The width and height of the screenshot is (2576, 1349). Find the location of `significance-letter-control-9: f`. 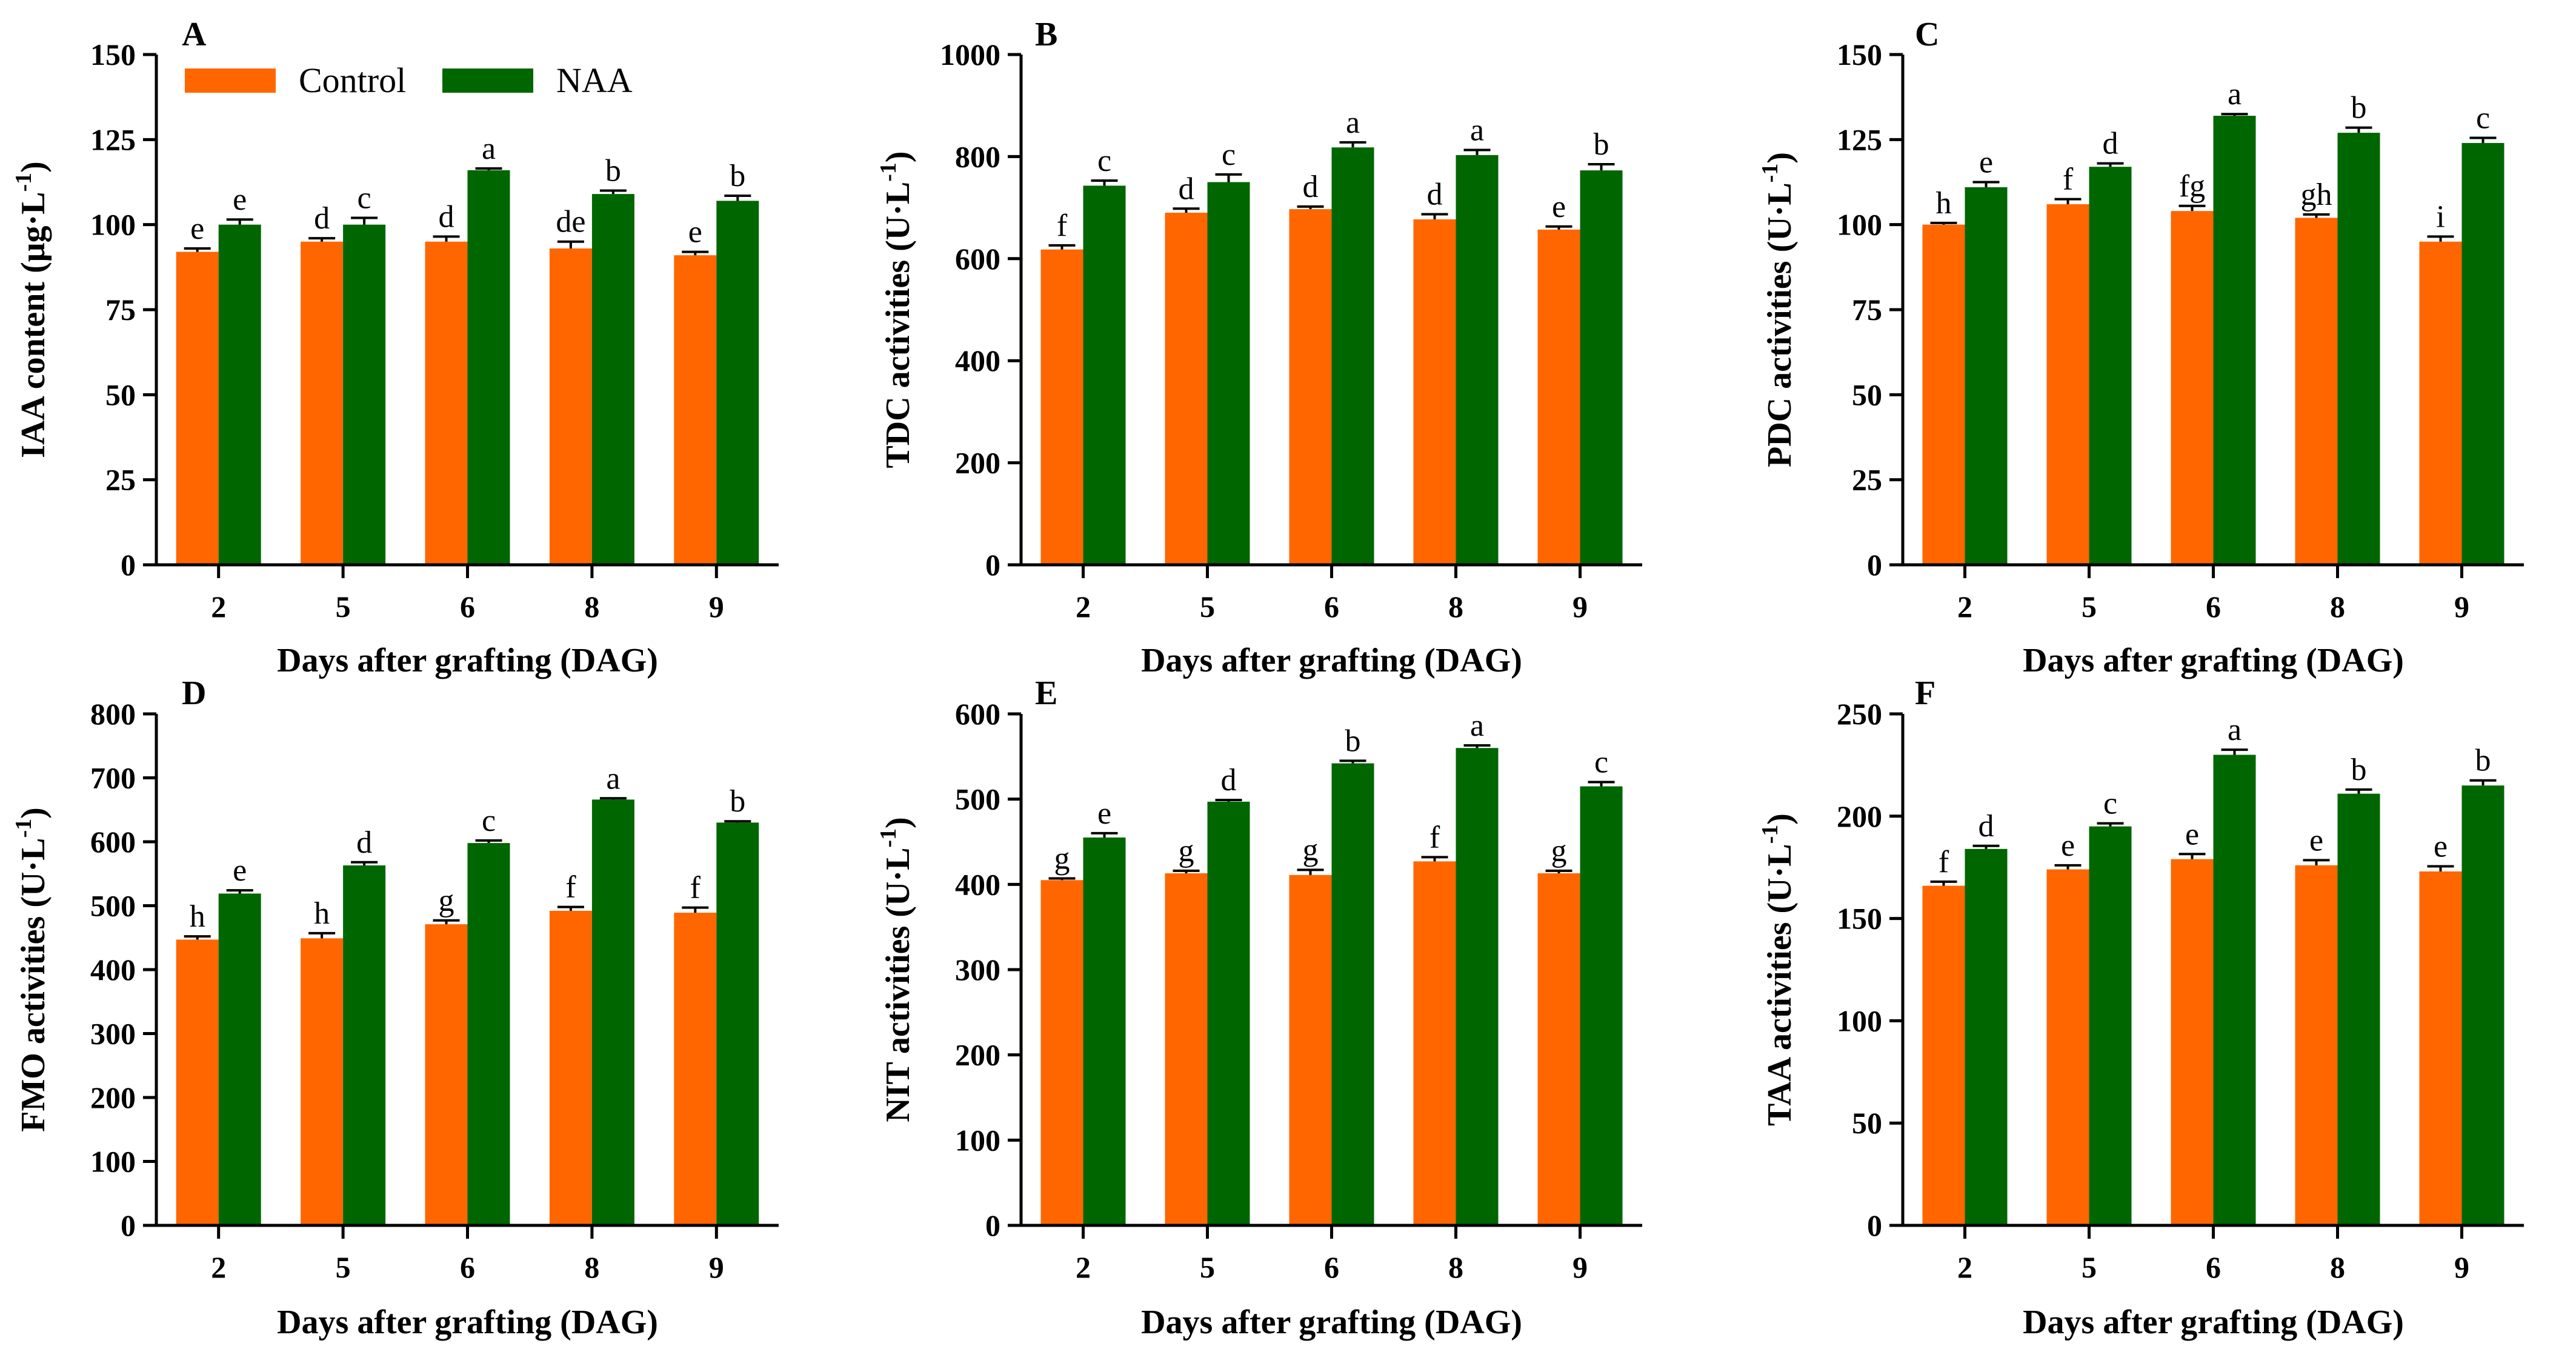

significance-letter-control-9: f is located at coordinates (695, 888).